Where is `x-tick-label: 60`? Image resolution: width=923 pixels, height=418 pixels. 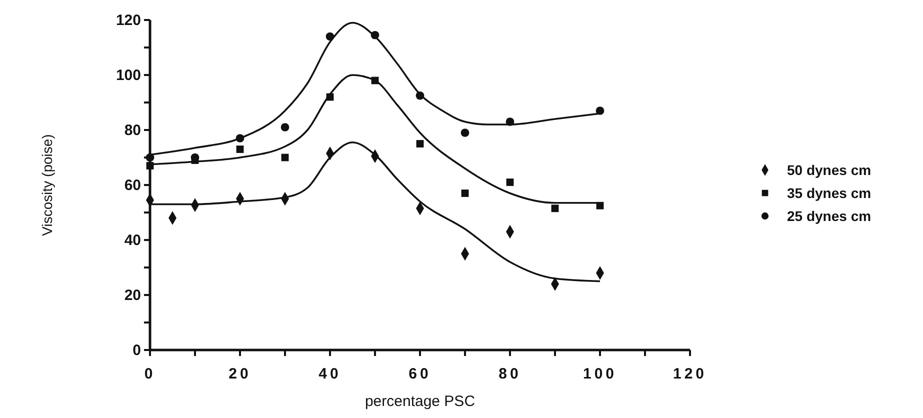 x-tick-label: 60 is located at coordinates (420, 374).